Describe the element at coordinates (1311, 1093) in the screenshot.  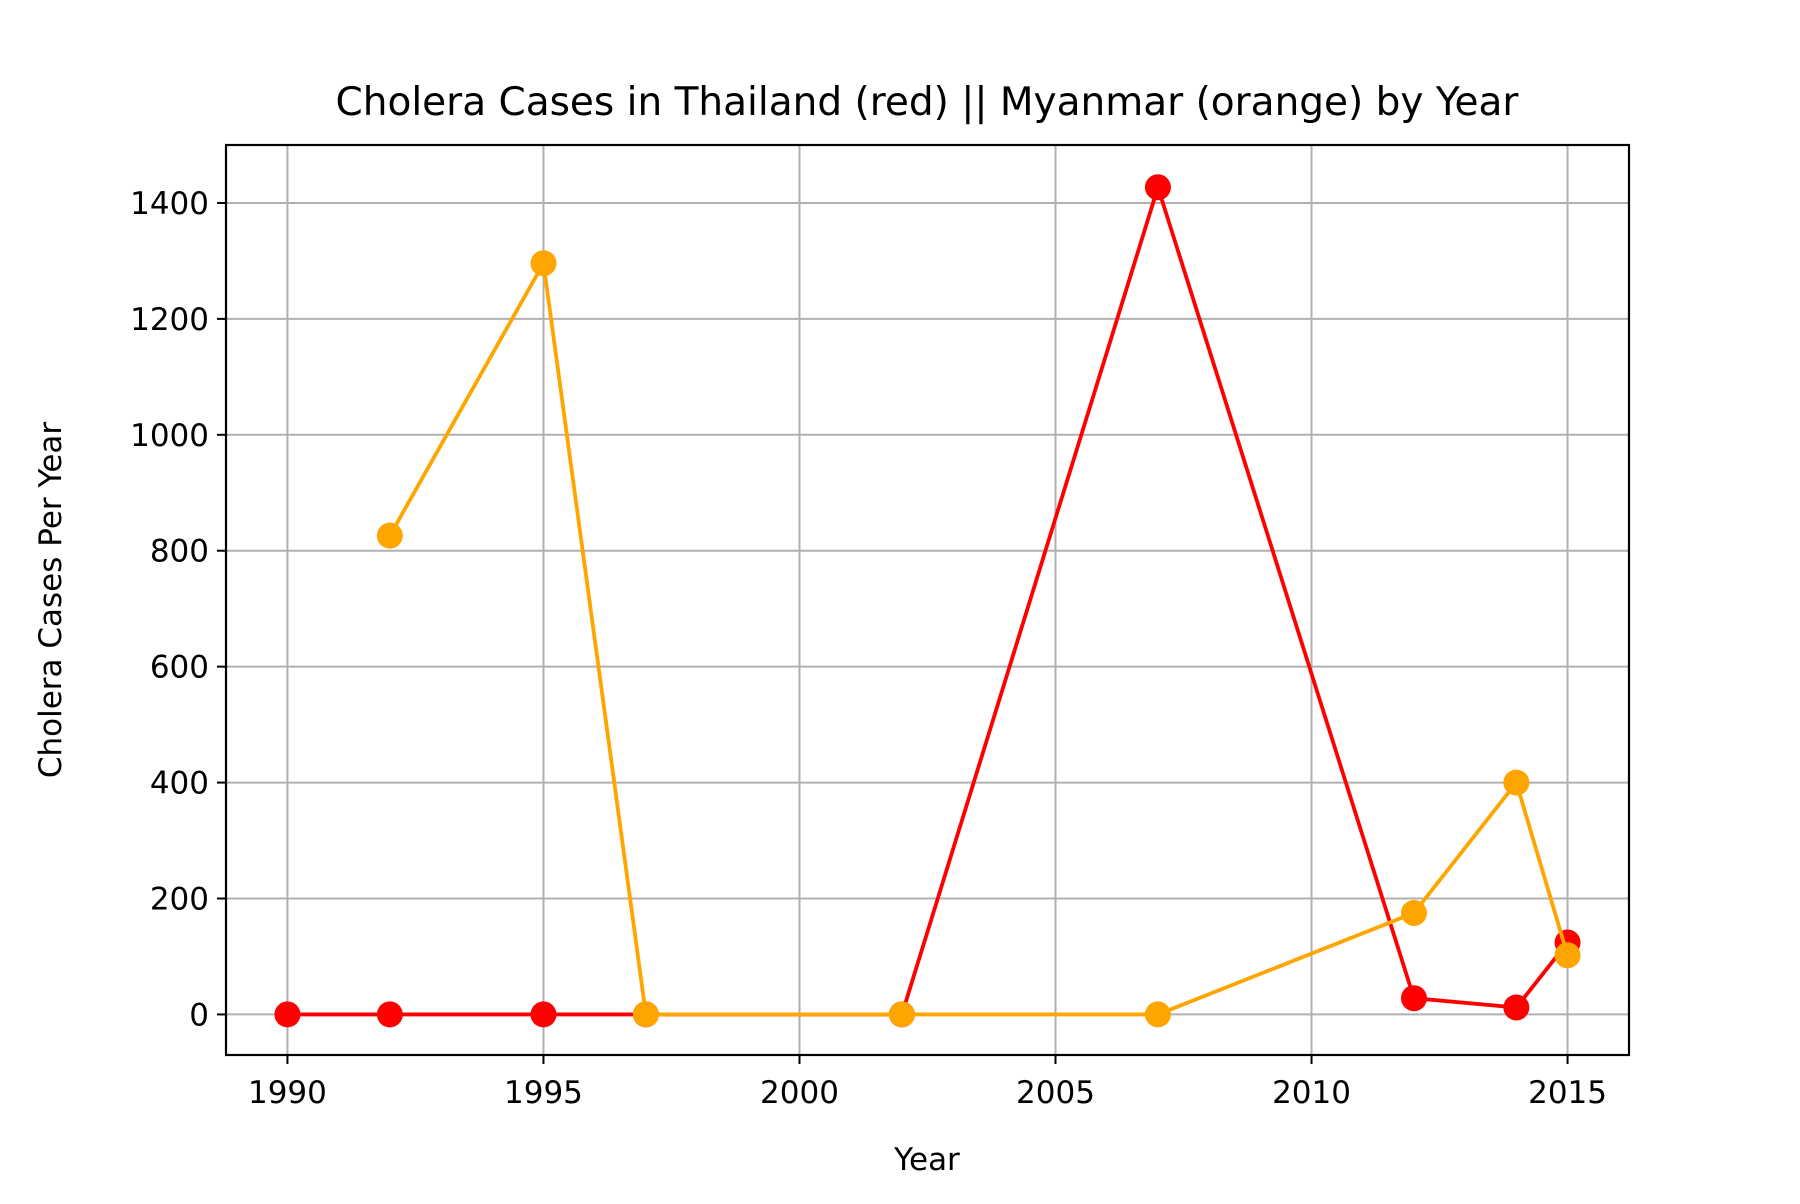
I see `x-tick-label: 2010` at that location.